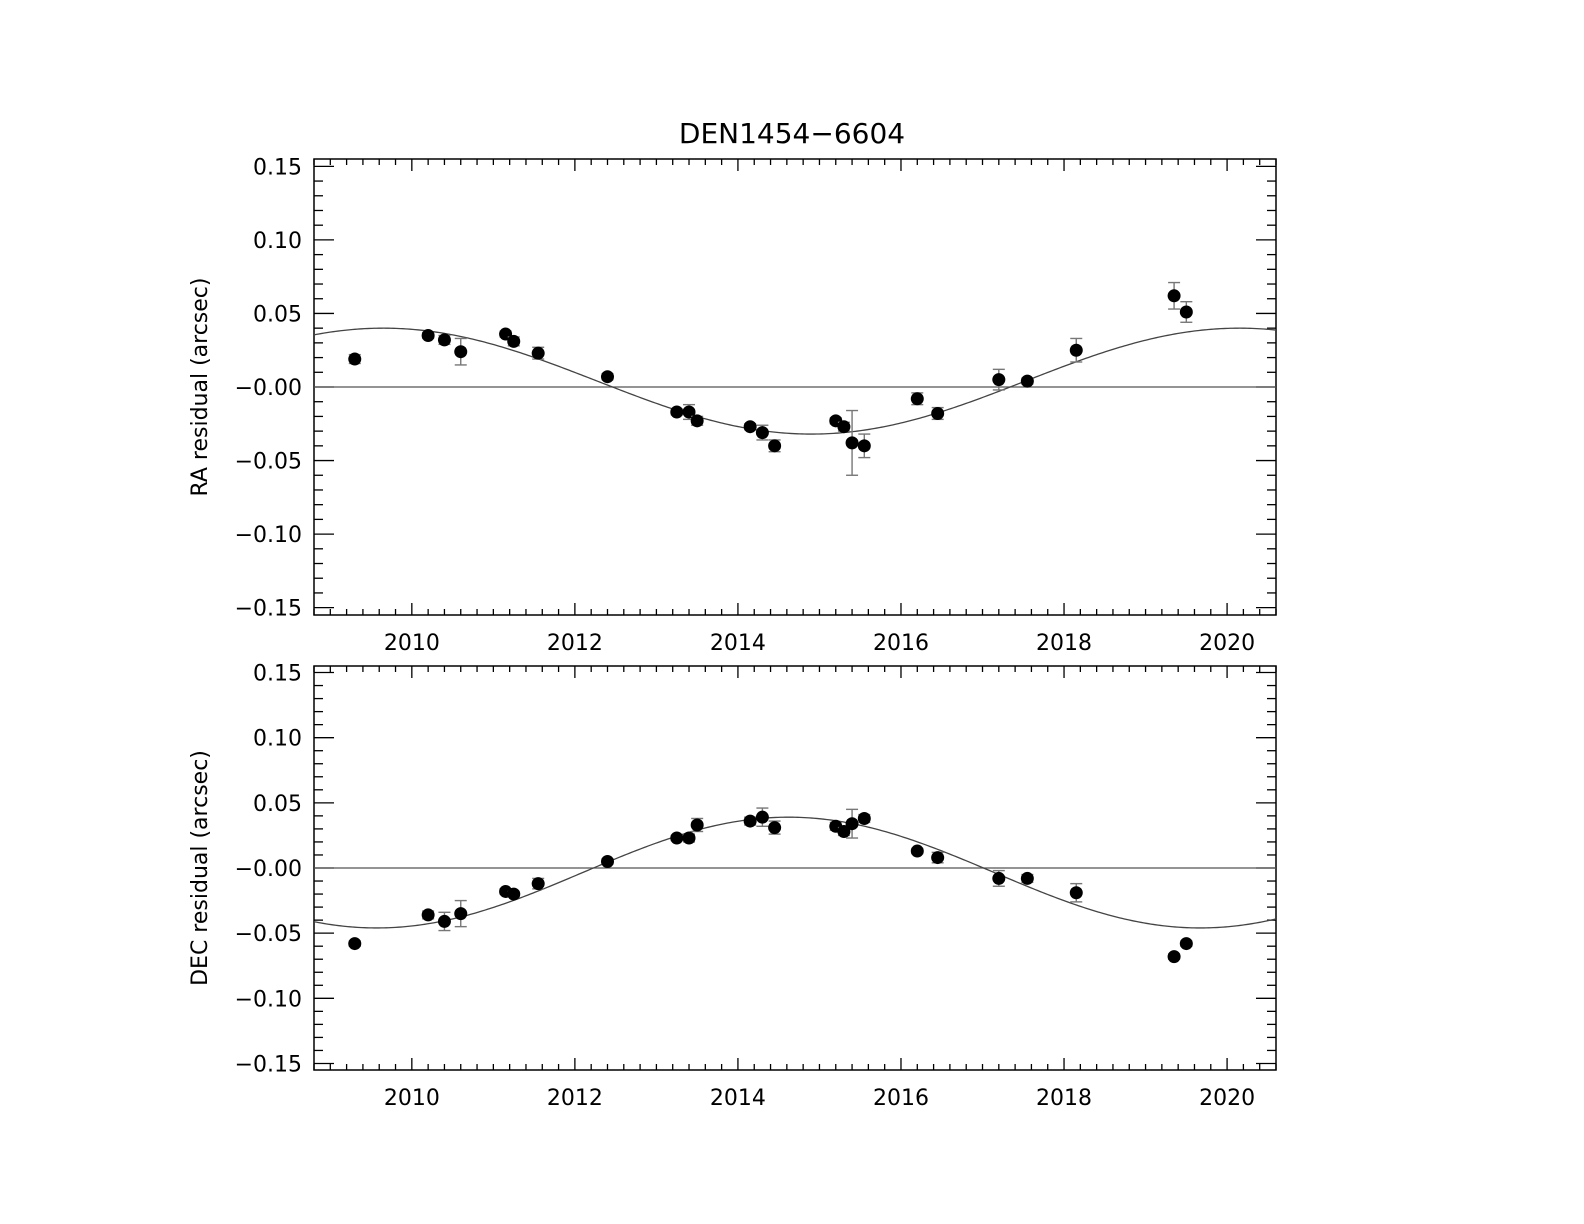 The image size is (1584, 1224). I want to click on chart-title: DEN1454−6604, so click(792, 133).